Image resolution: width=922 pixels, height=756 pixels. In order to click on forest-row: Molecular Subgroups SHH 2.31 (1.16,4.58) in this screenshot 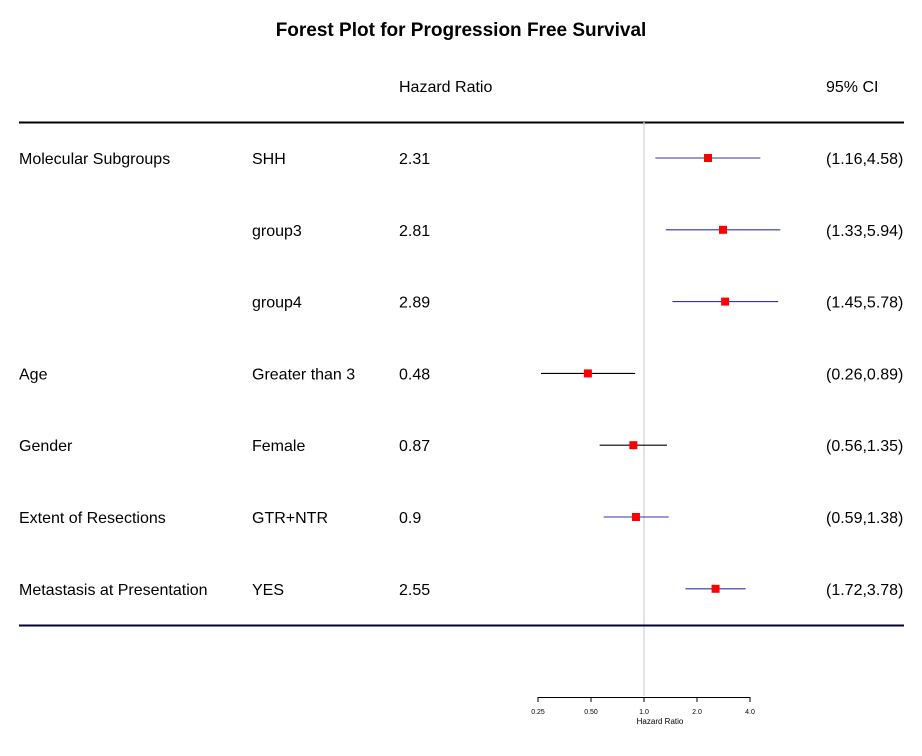, I will do `click(461, 159)`.